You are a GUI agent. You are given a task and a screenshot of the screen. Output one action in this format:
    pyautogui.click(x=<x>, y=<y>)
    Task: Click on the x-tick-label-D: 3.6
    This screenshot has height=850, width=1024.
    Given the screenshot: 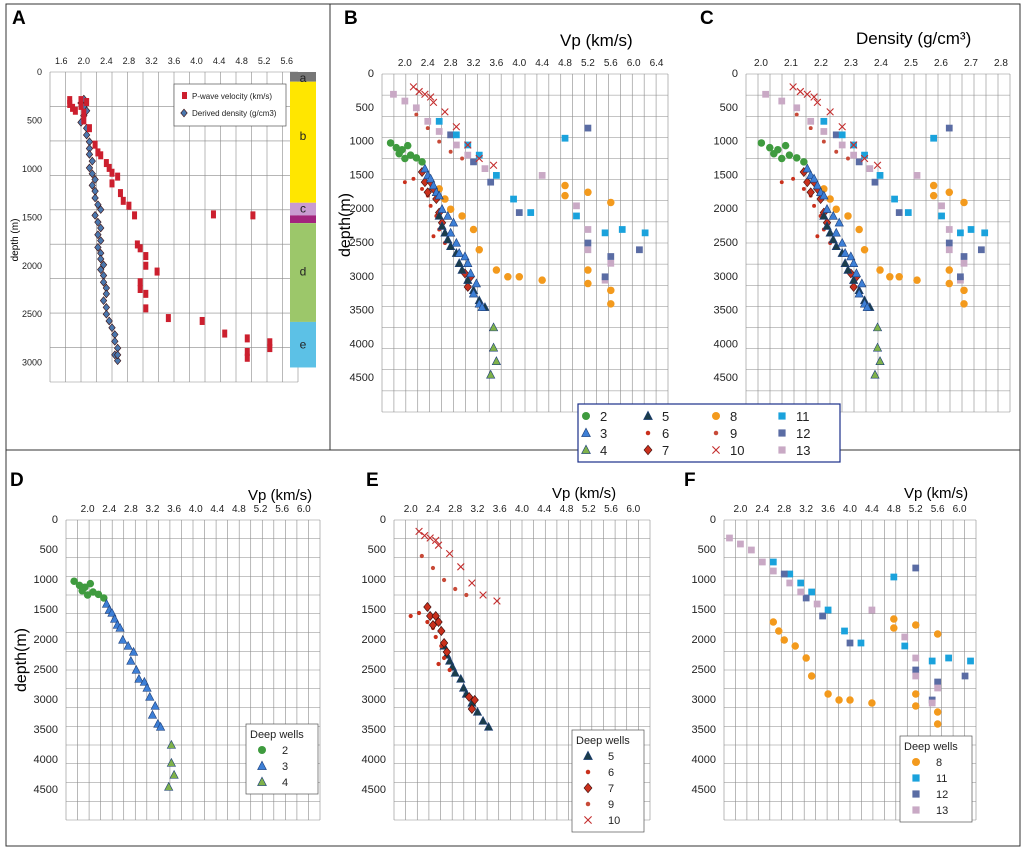 What is the action you would take?
    pyautogui.click(x=174, y=509)
    